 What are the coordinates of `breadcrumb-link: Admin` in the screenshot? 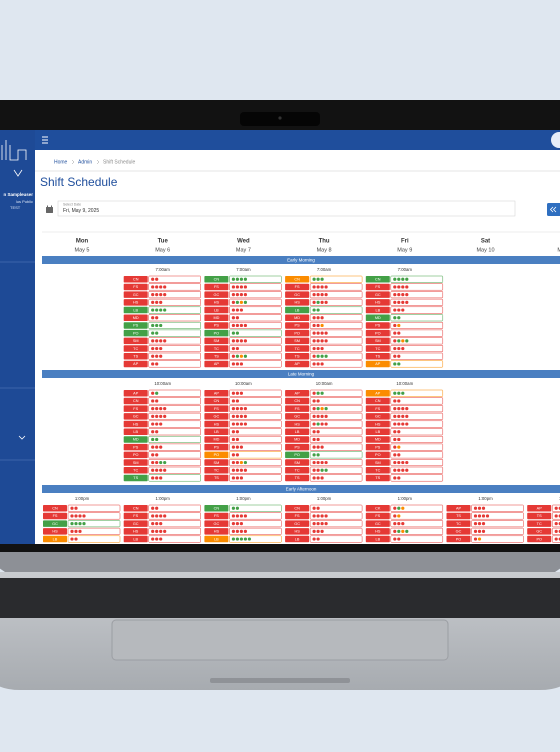 It's located at (85, 162).